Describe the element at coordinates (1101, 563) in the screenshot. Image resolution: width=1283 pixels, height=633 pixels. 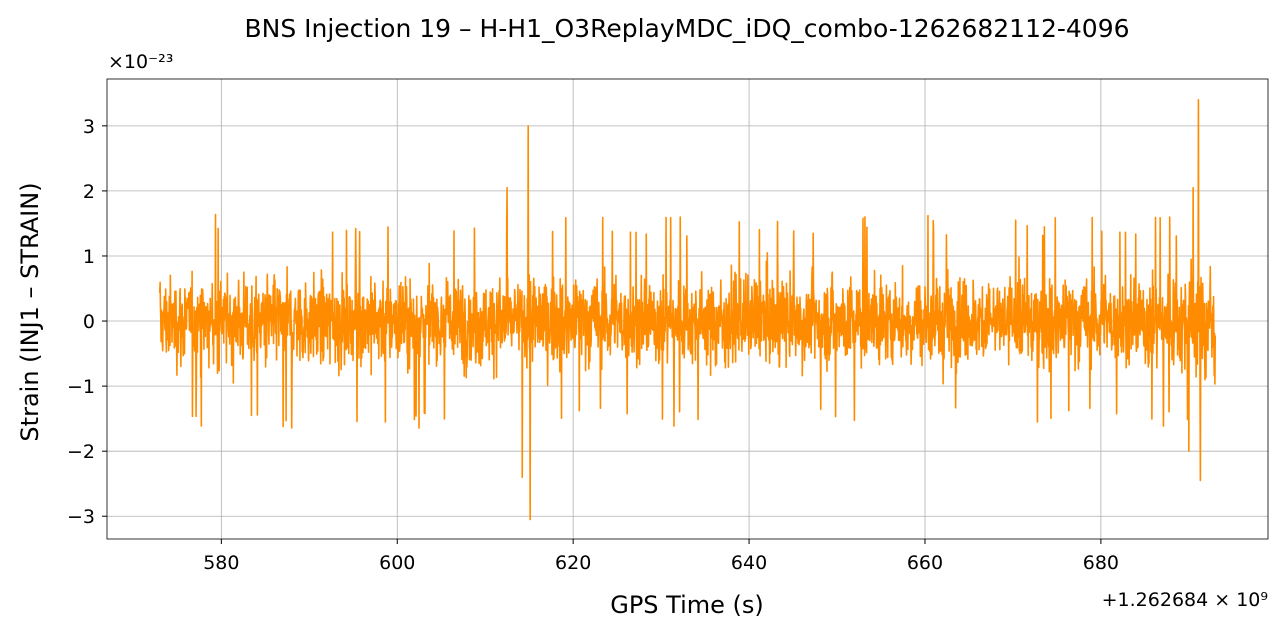
I see `x-tick-label: 680` at that location.